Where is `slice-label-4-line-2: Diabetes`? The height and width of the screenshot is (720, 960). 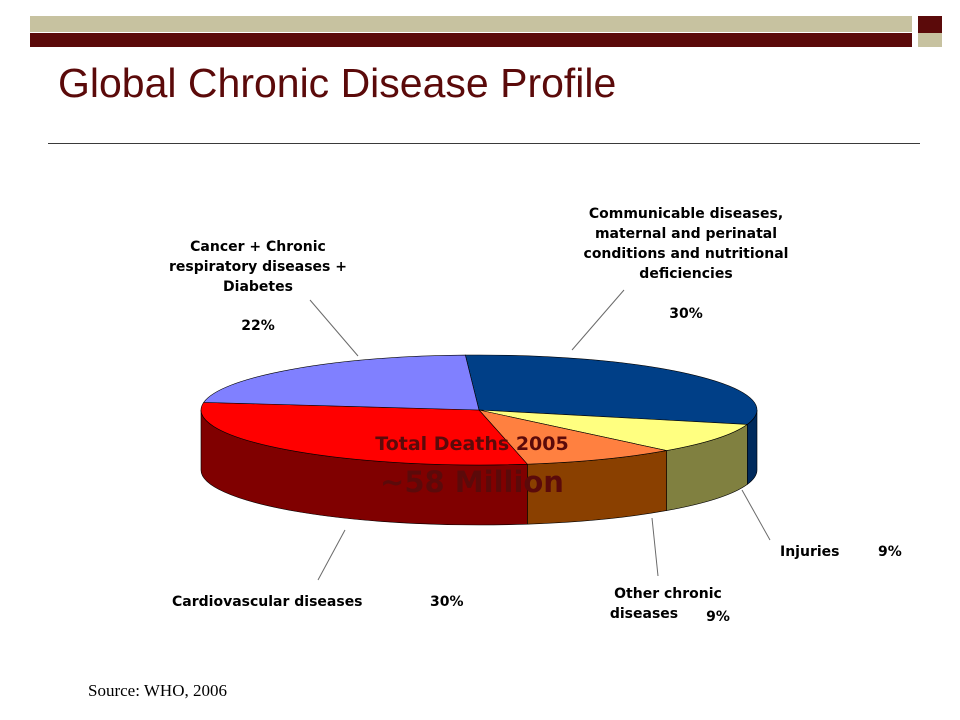 slice-label-4-line-2: Diabetes is located at coordinates (258, 287).